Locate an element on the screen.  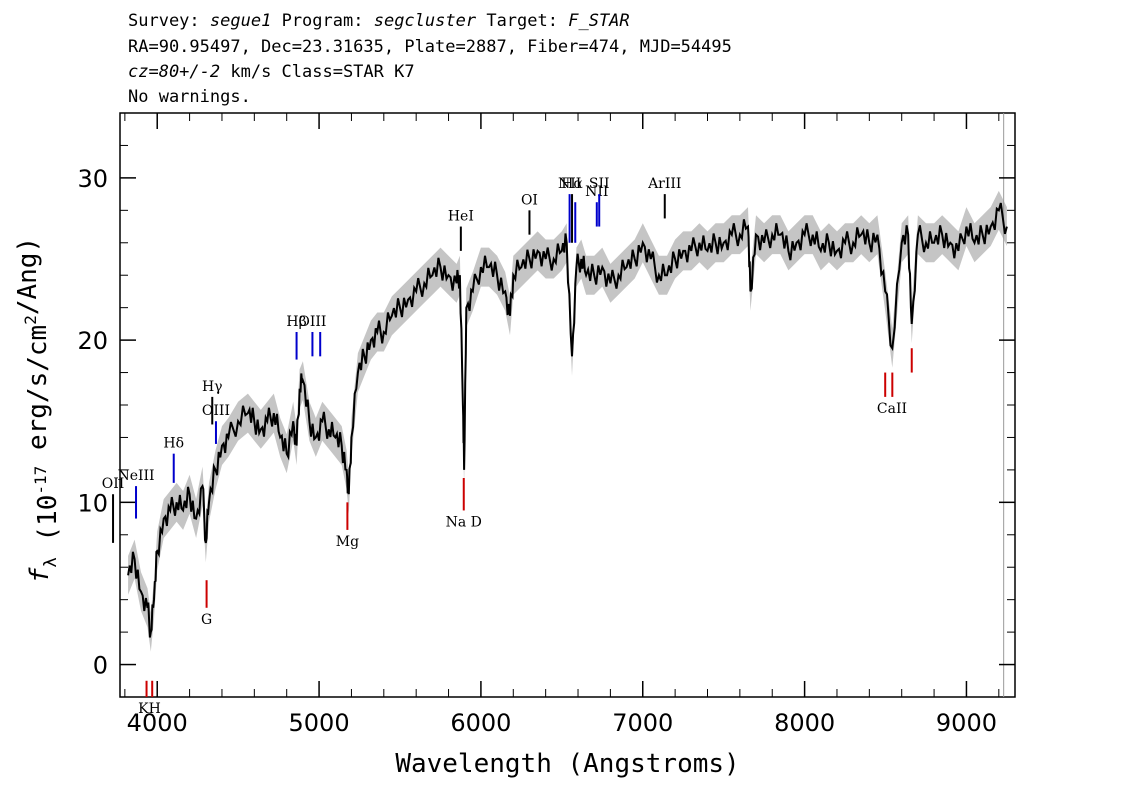
absorption-line-label: Na D is located at coordinates (464, 522).